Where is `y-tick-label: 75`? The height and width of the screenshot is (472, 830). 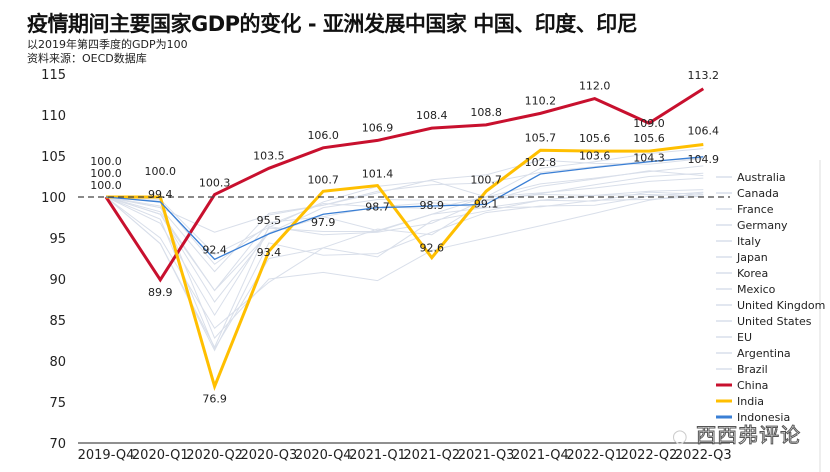
y-tick-label: 75 is located at coordinates (57, 403).